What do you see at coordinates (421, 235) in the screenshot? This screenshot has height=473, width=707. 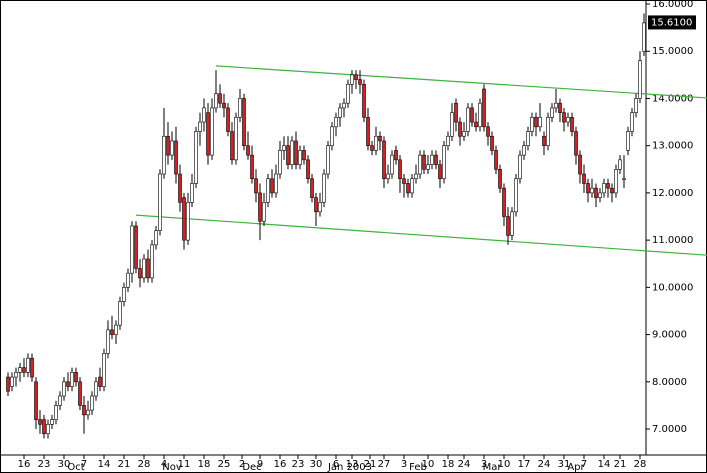 I see `trendline` at bounding box center [421, 235].